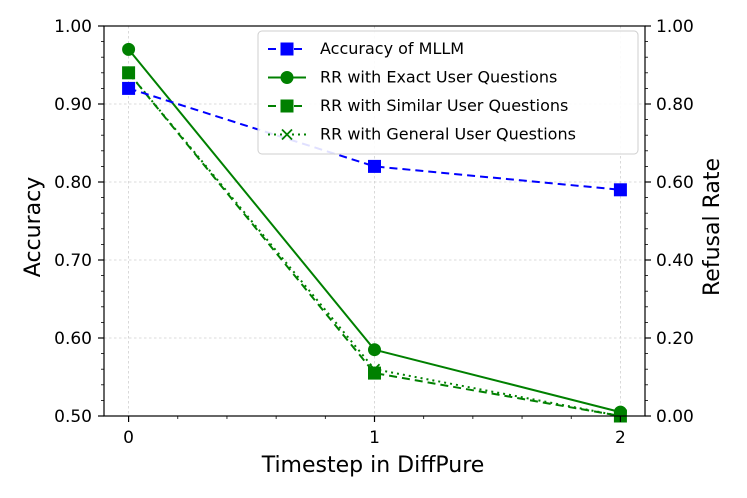 Image resolution: width=747 pixels, height=498 pixels. What do you see at coordinates (675, 261) in the screenshot?
I see `y-right-tick-label: 0.40` at bounding box center [675, 261].